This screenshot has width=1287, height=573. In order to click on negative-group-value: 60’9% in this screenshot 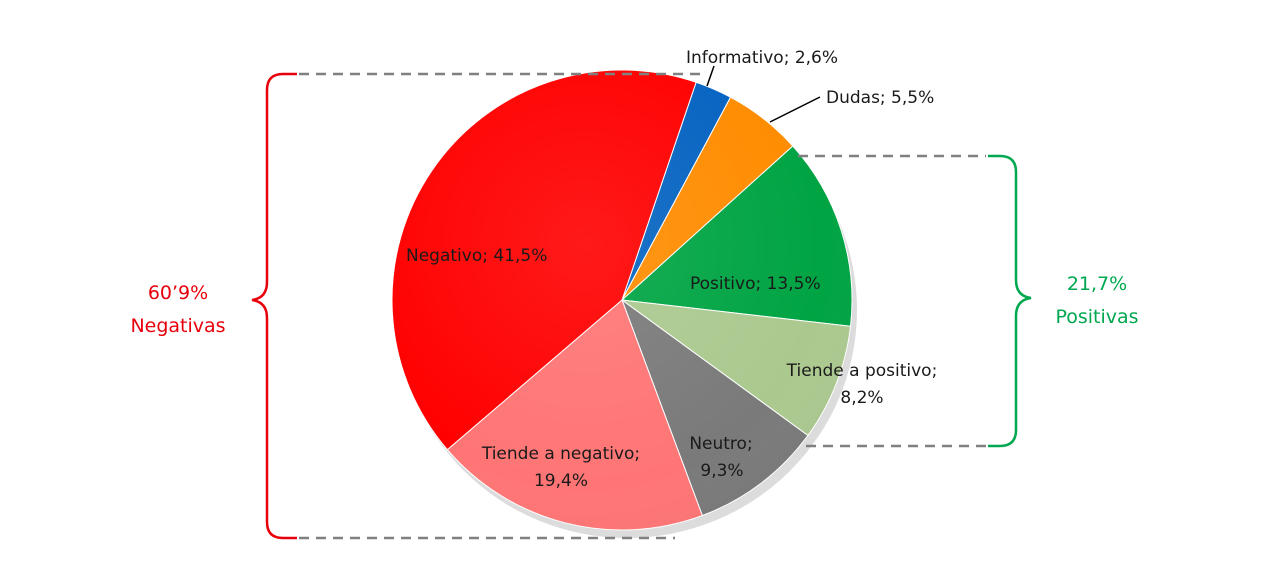, I will do `click(178, 293)`.